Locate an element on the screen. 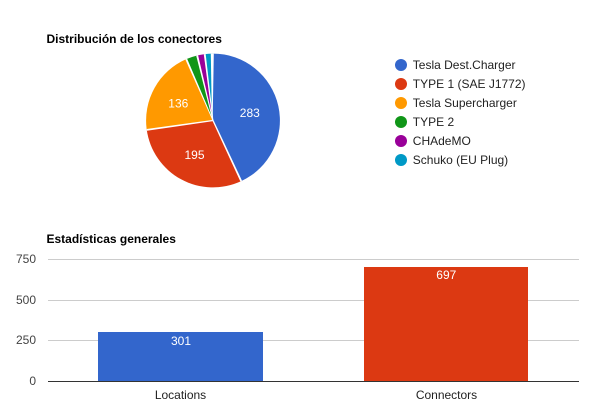  svg-text: 283 is located at coordinates (250, 113).